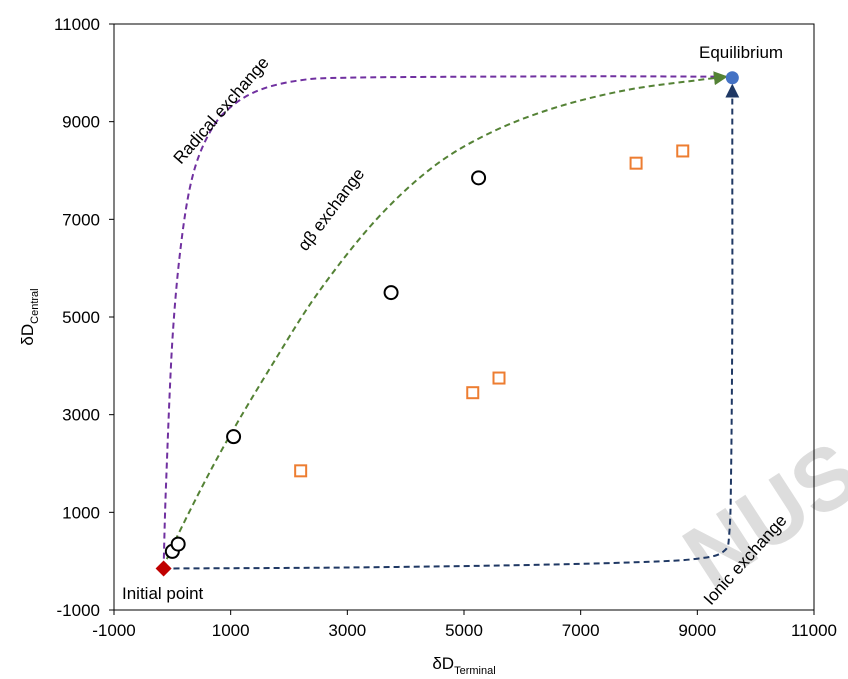 This screenshot has width=848, height=679. I want to click on y-tick-label: 9000, so click(81, 122).